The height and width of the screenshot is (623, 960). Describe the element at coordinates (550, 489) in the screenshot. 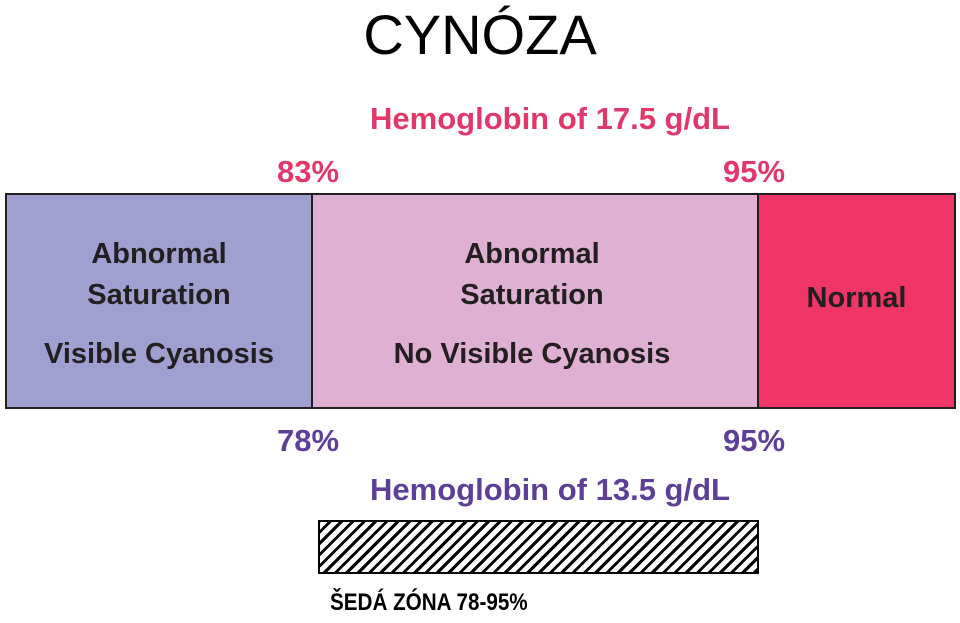

I see `hemoglobin-13-5-label: Hemoglobin of 13.5 g/dL` at that location.